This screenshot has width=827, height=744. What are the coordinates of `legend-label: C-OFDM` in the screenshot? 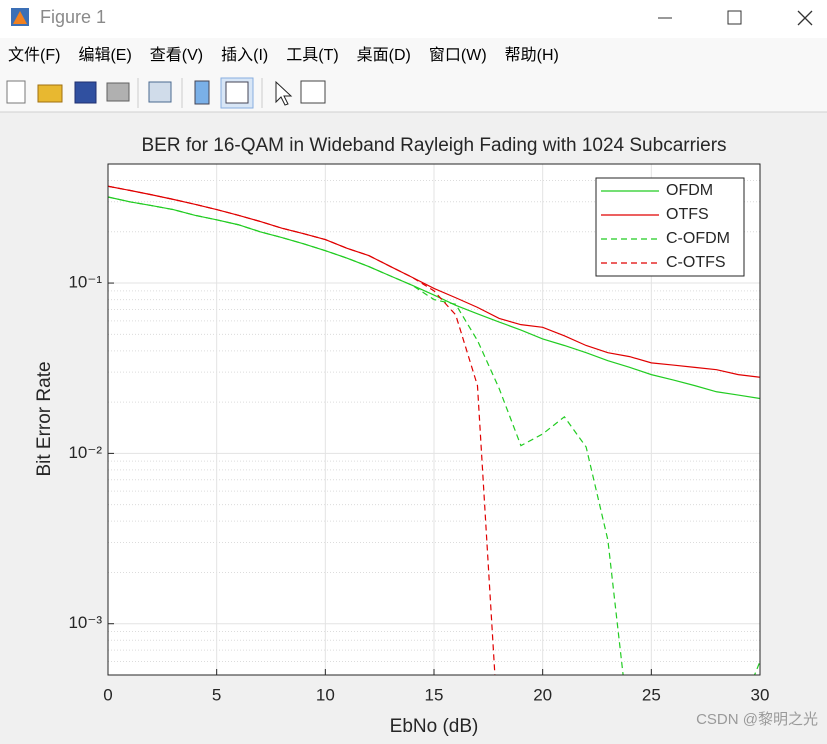 It's located at (698, 238).